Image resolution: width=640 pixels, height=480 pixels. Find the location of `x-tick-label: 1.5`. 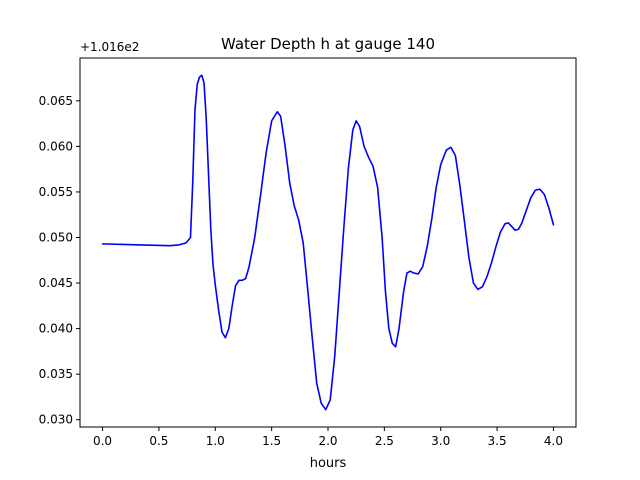

x-tick-label: 1.5 is located at coordinates (271, 441).